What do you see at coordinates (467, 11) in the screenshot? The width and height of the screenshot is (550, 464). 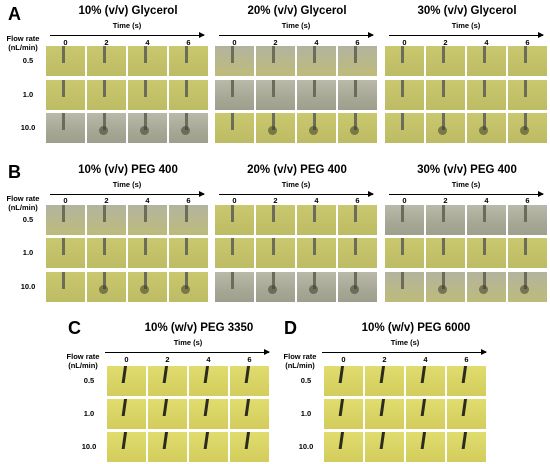 I see `panel-title: 30% (v/v) Glycerol` at bounding box center [467, 11].